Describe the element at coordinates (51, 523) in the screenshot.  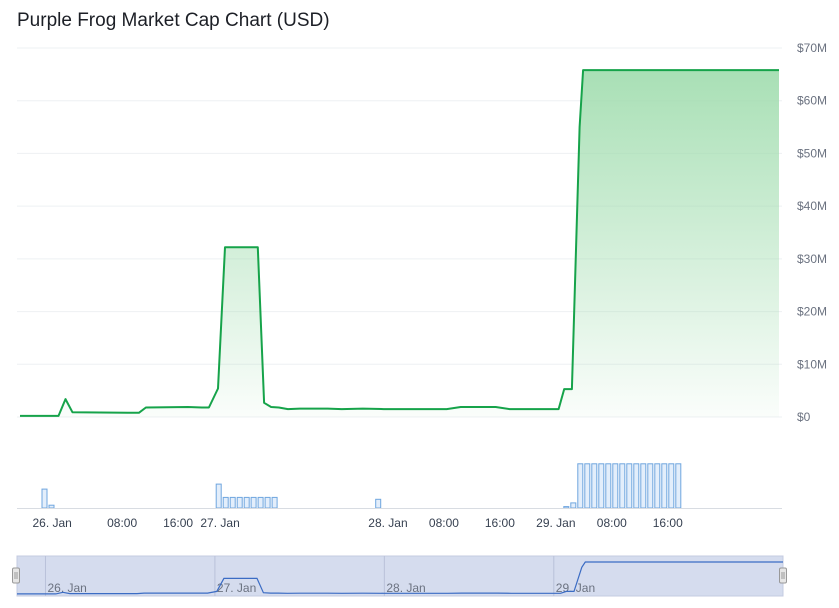
I see `x-tick-label: 26. Jan` at that location.